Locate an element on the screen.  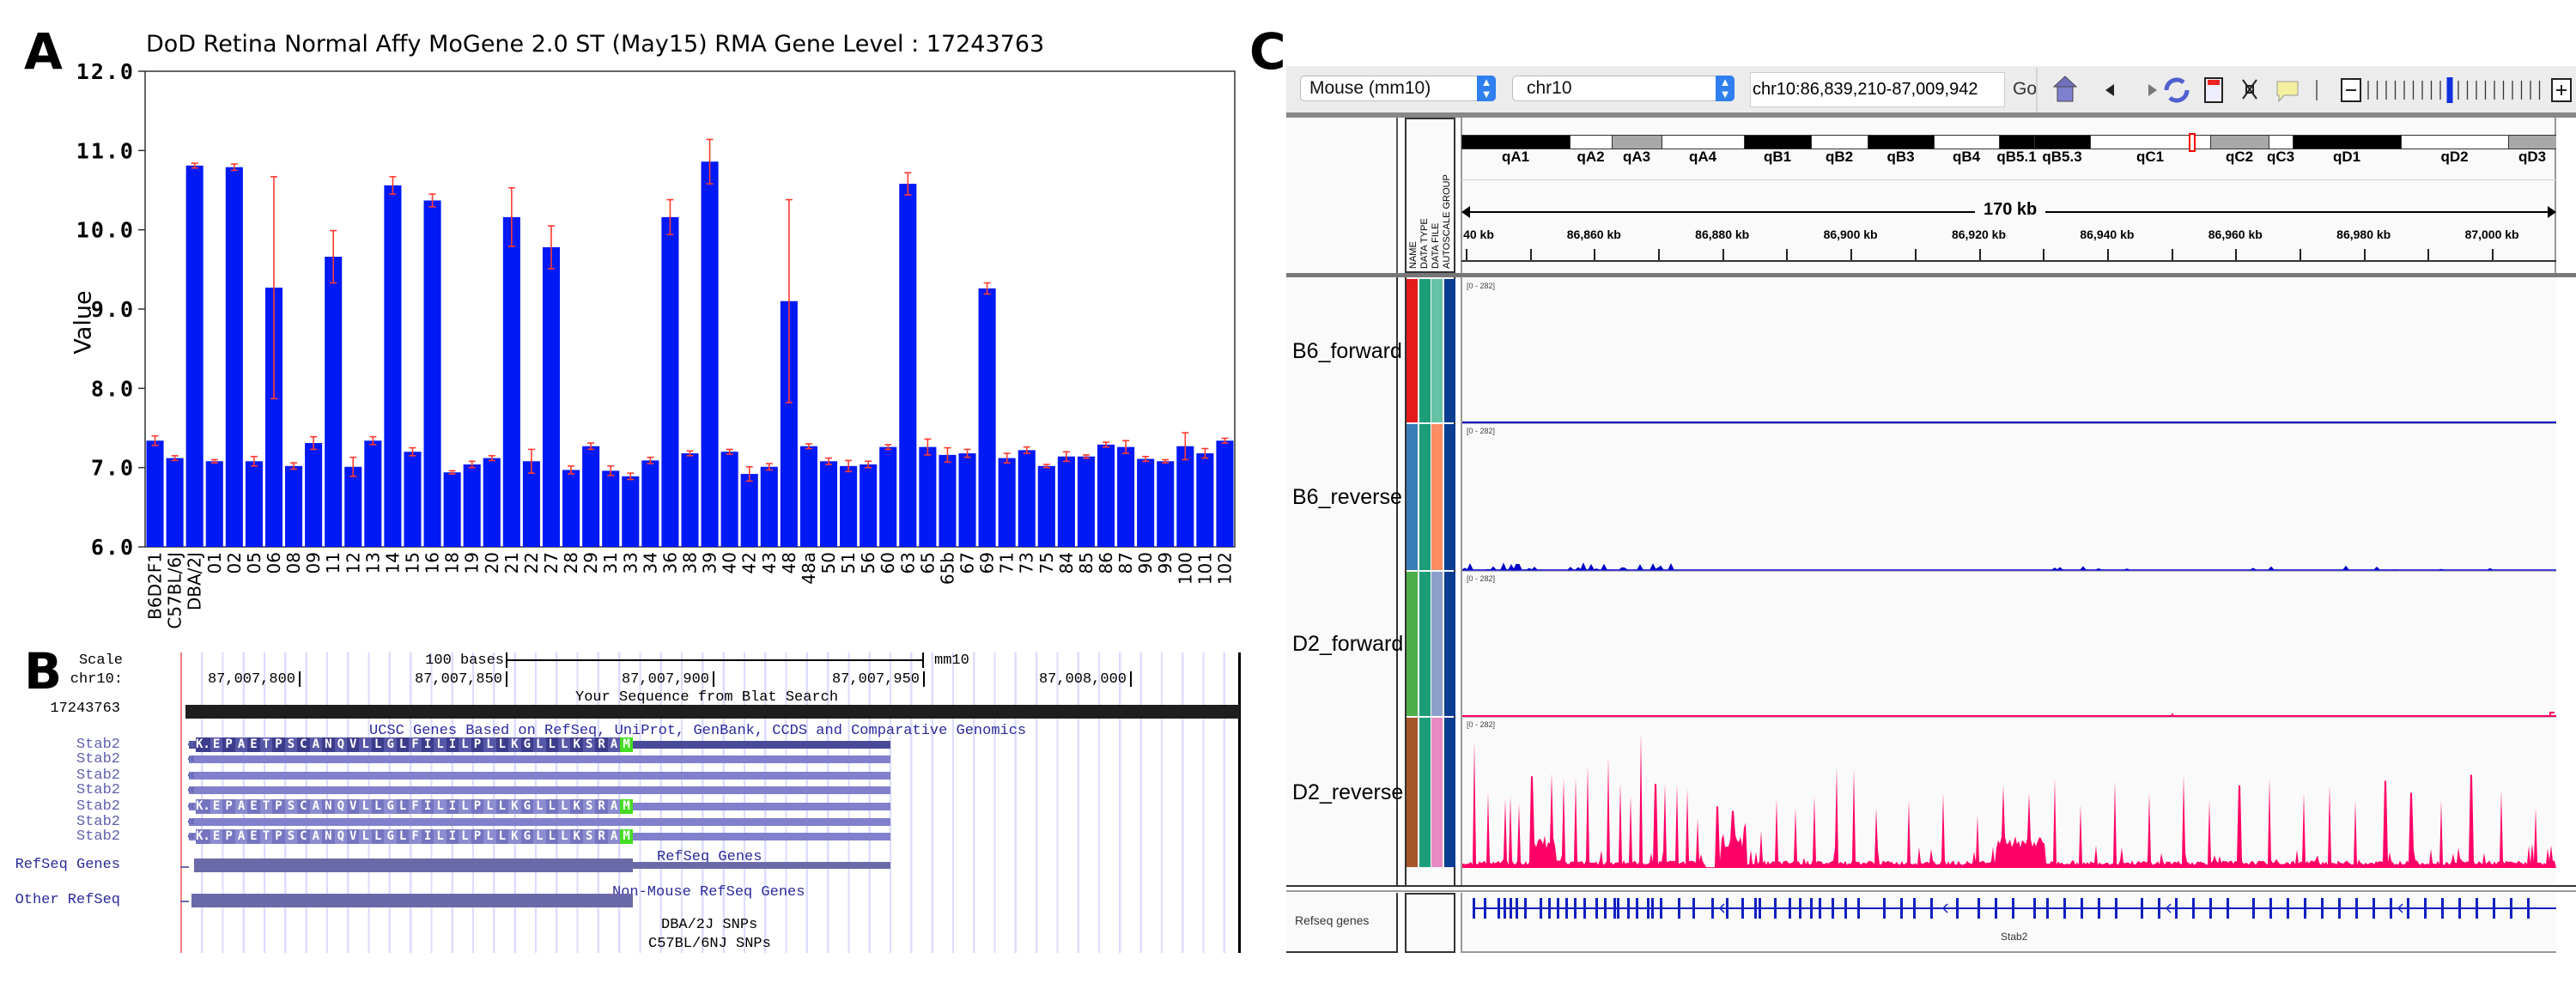
amino-acid: C is located at coordinates (303, 806).